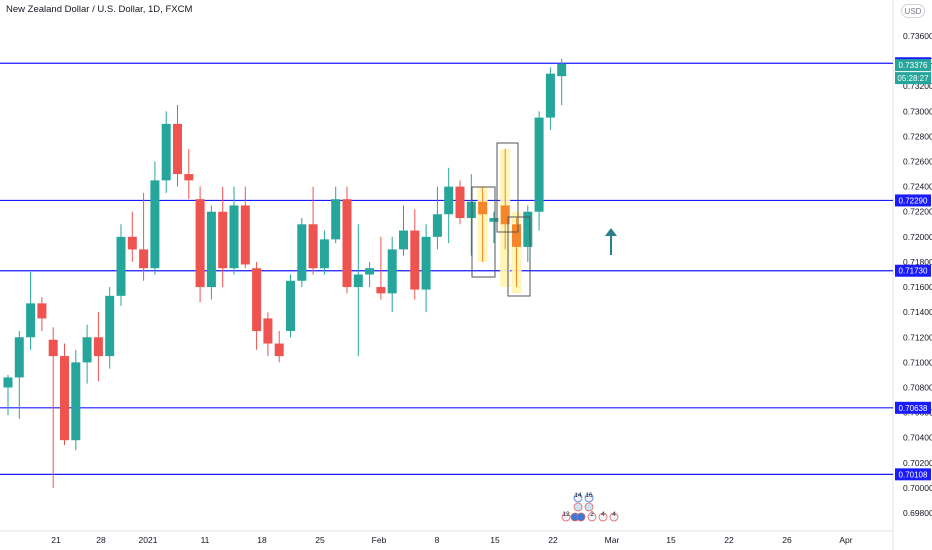 This screenshot has width=932, height=550. What do you see at coordinates (917, 337) in the screenshot?
I see `y-tick-label: 0.71200` at bounding box center [917, 337].